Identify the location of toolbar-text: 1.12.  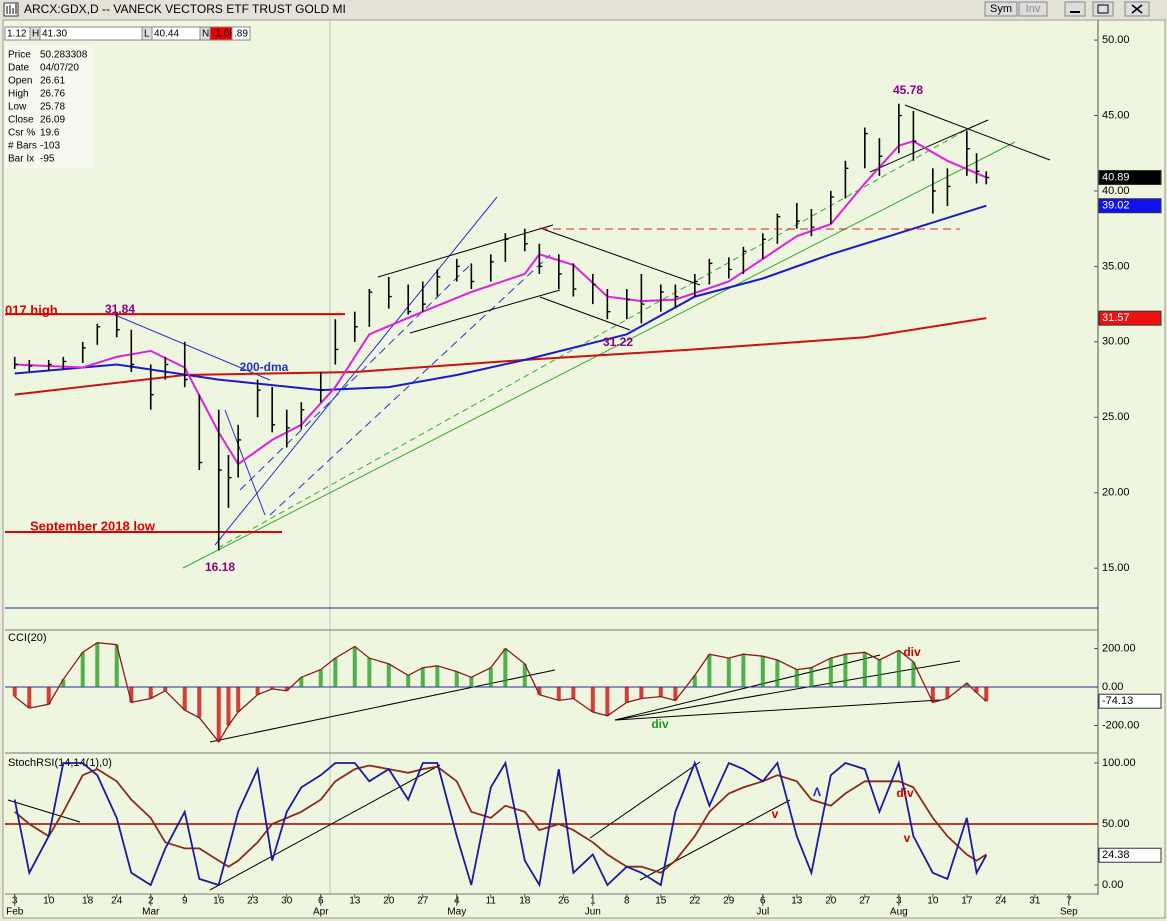
(17, 34).